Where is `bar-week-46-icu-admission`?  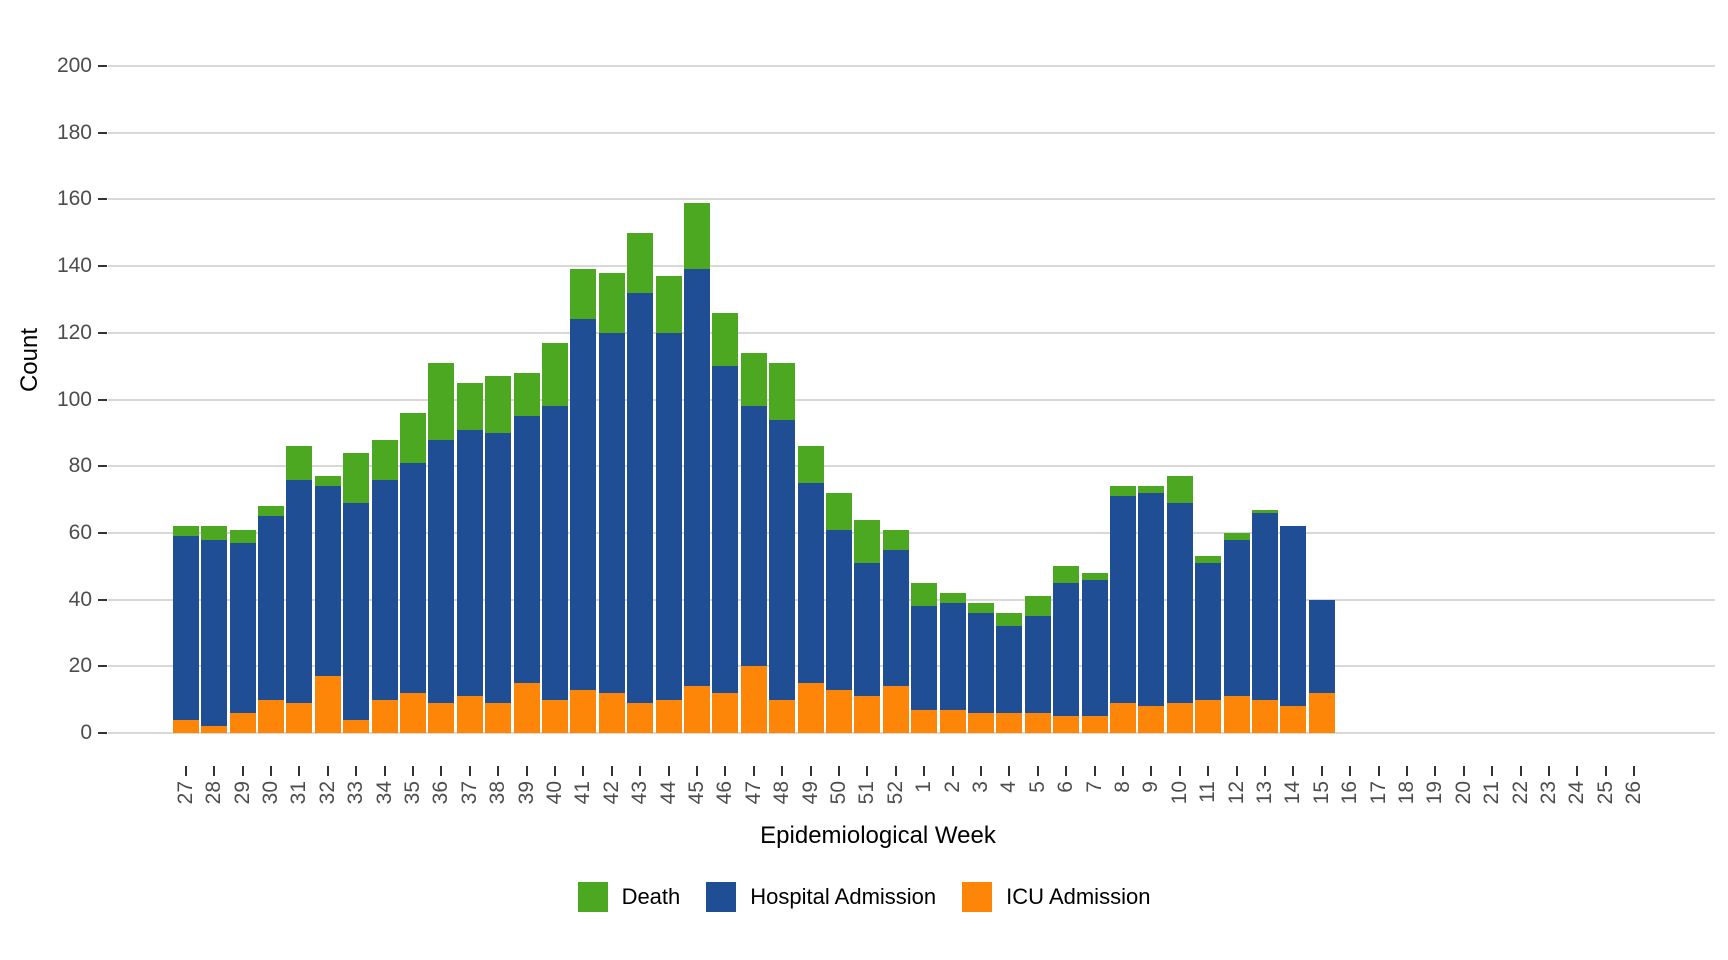 bar-week-46-icu-admission is located at coordinates (725, 712).